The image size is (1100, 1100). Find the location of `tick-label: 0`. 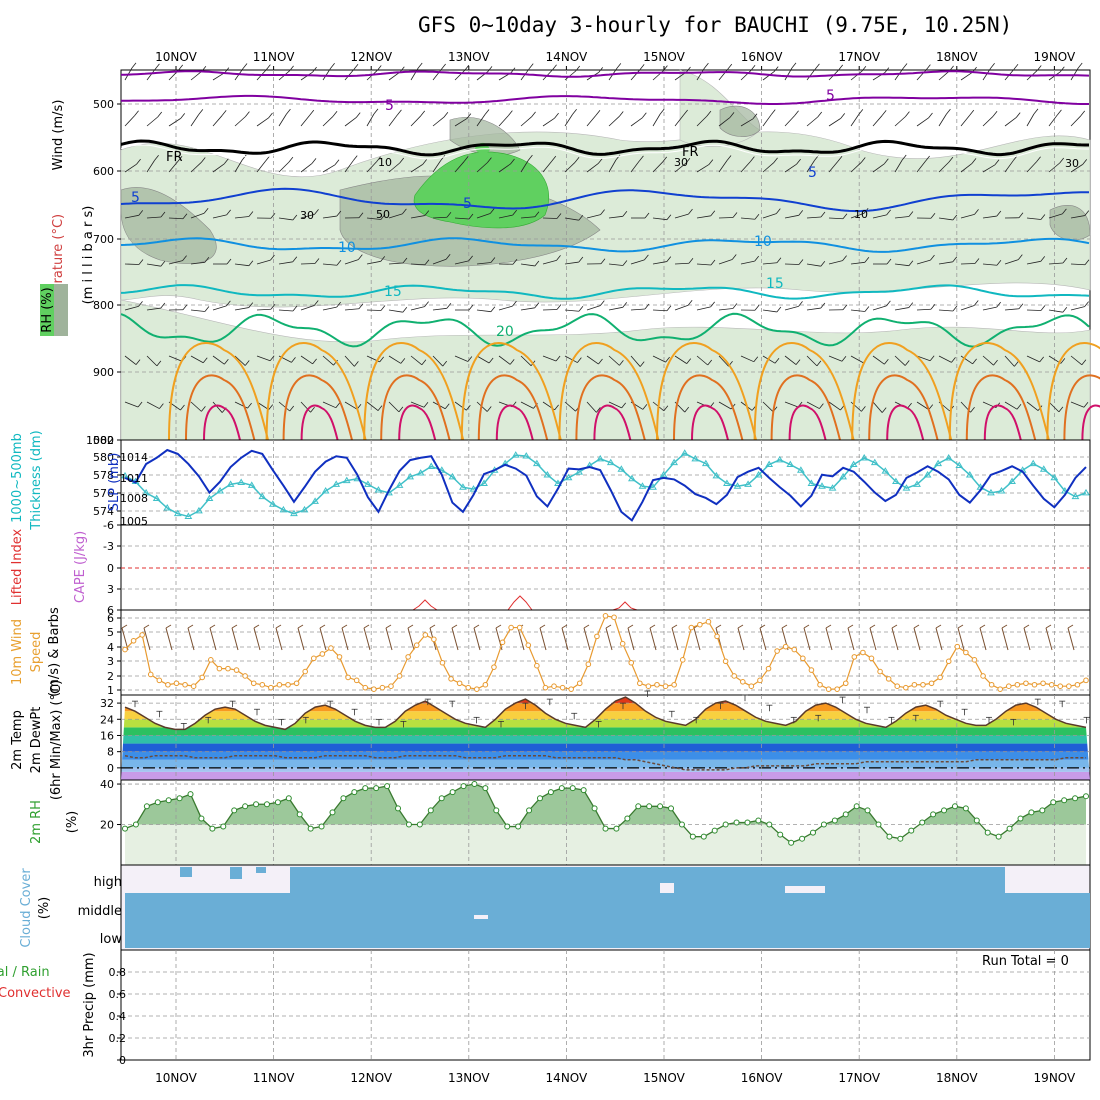

tick-label: 0 is located at coordinates (110, 568).